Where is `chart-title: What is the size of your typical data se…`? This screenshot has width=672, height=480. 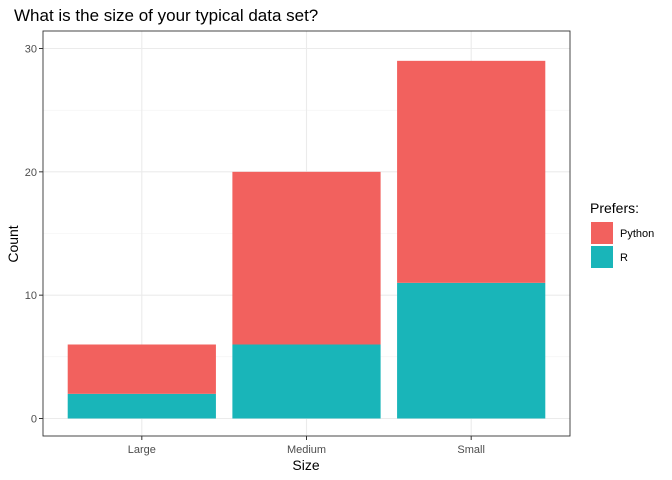 chart-title: What is the size of your typical data se… is located at coordinates (166, 15).